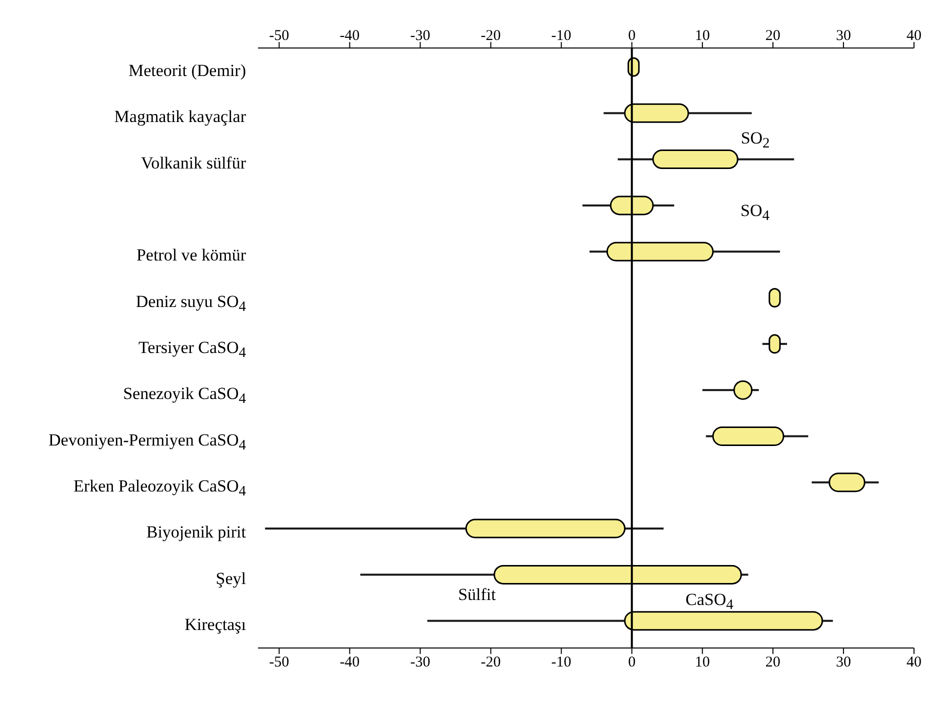 This screenshot has width=942, height=701. Describe the element at coordinates (632, 36) in the screenshot. I see `x-tick-label: 0` at that location.